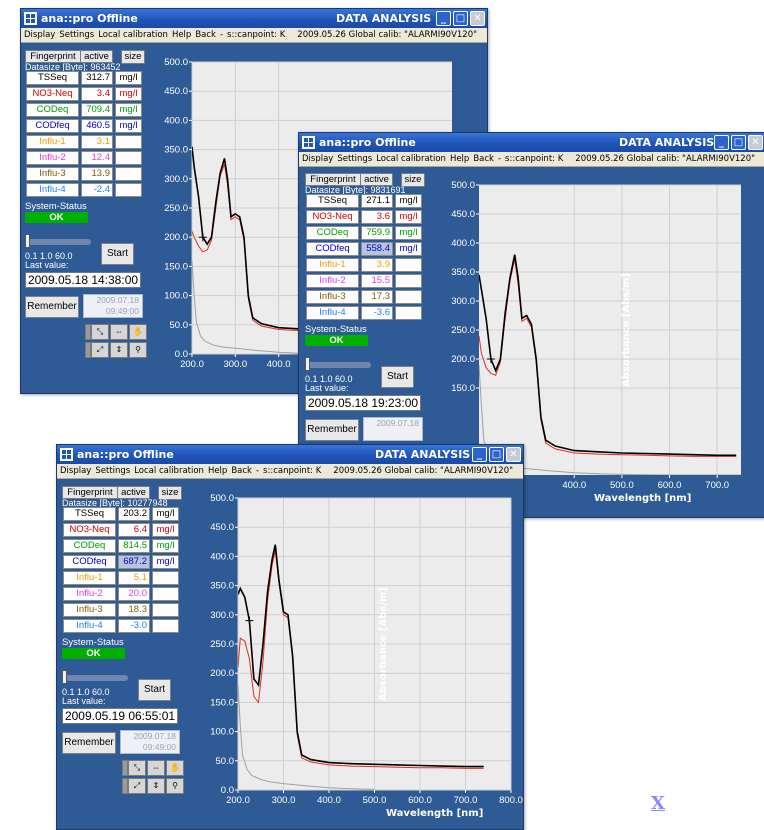 The image size is (764, 830). What do you see at coordinates (134, 514) in the screenshot?
I see `measurement-value: 203.2` at bounding box center [134, 514].